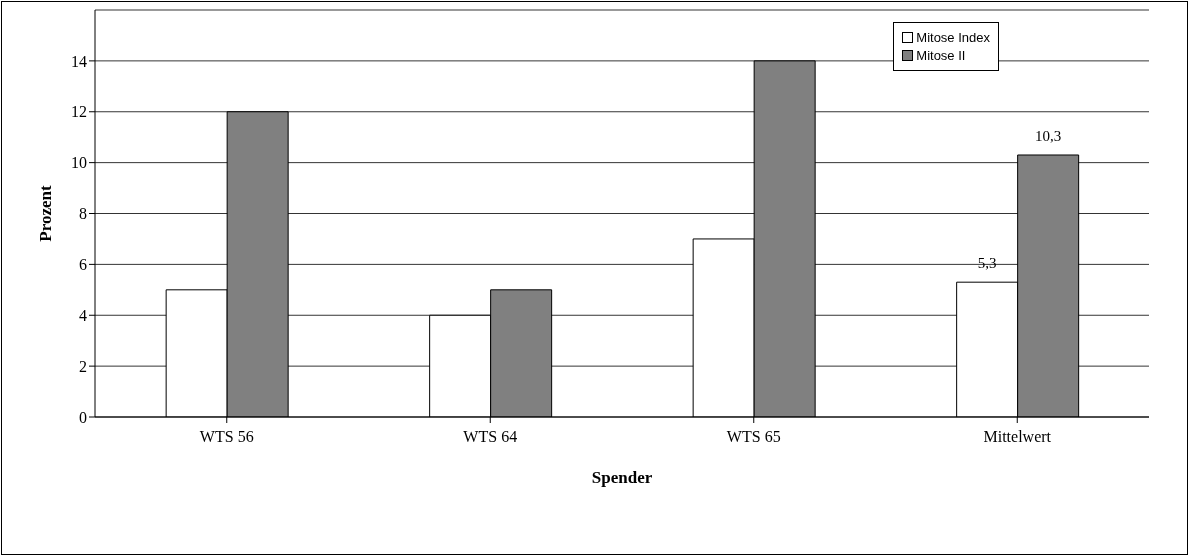 The height and width of the screenshot is (556, 1189). I want to click on data-label: 10,3, so click(1048, 135).